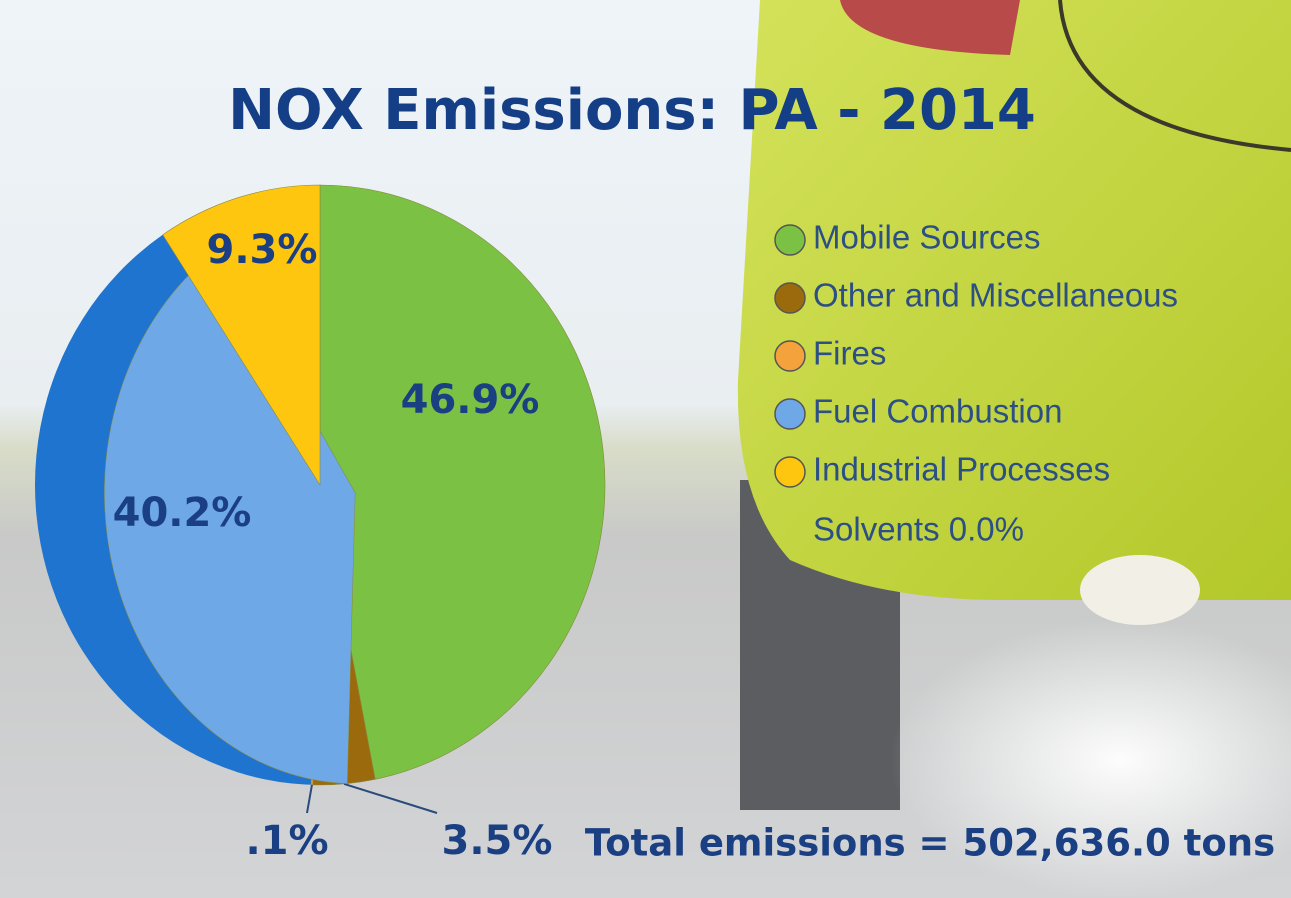  What do you see at coordinates (182, 513) in the screenshot?
I see `data-label: 40.2%` at bounding box center [182, 513].